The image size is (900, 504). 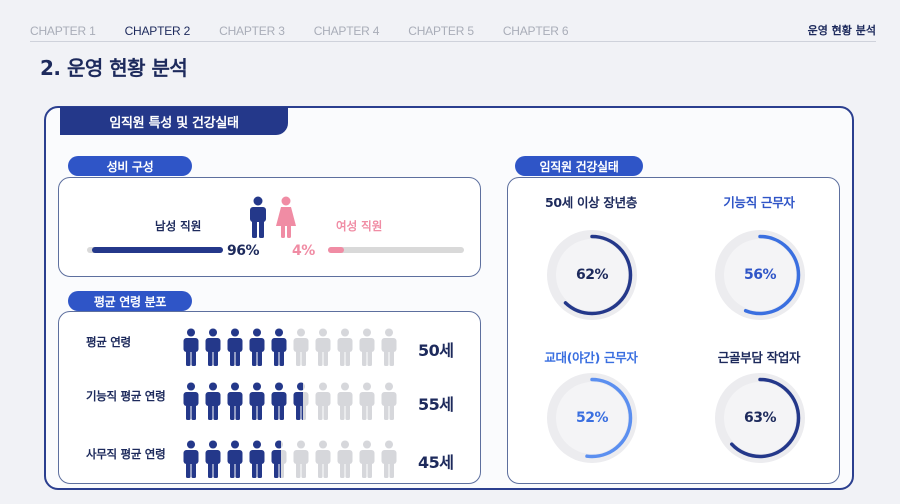 What do you see at coordinates (243, 251) in the screenshot?
I see `male-percent: 96%` at bounding box center [243, 251].